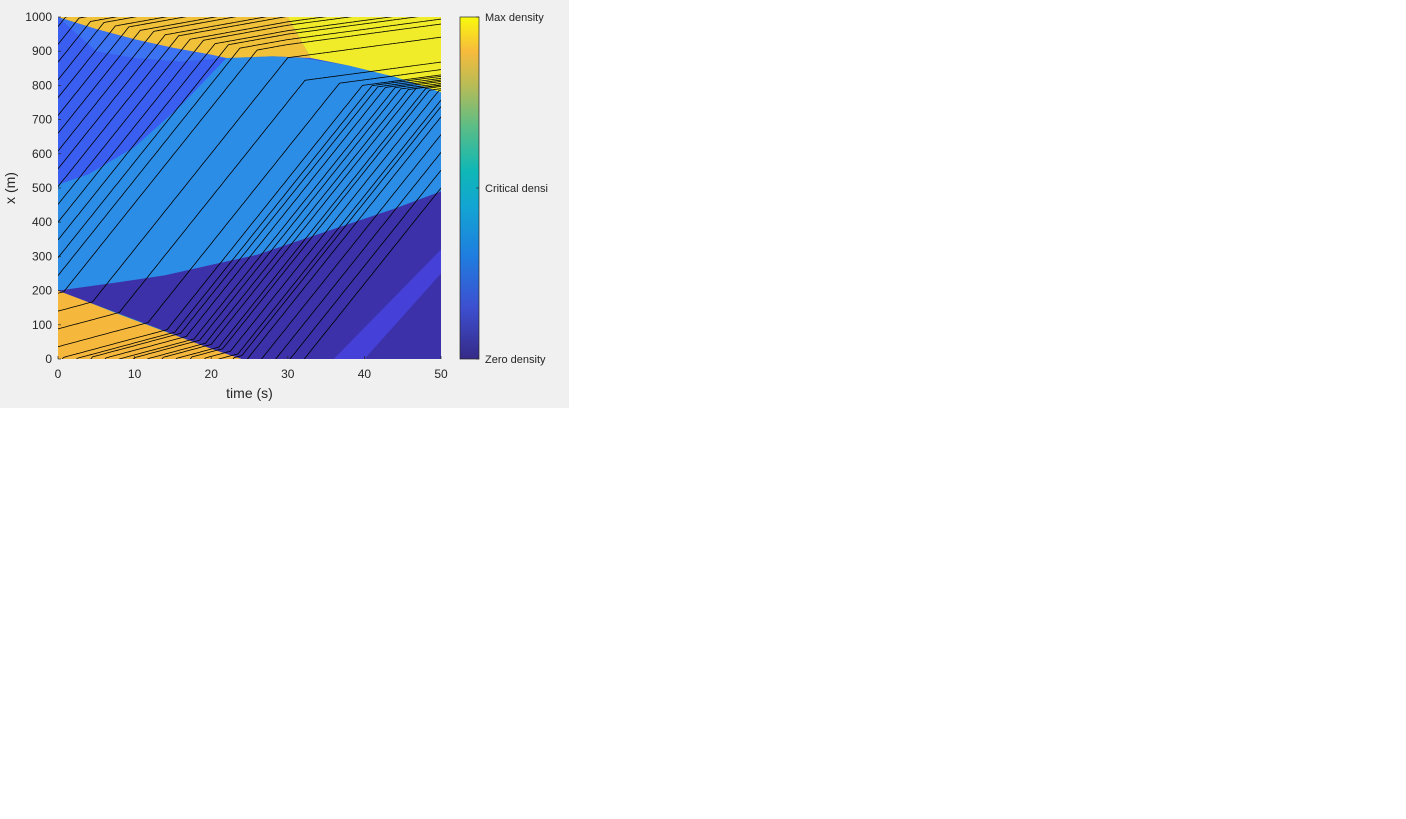 This screenshot has width=1406, height=819. I want to click on y-tick-label: 100, so click(42, 325).